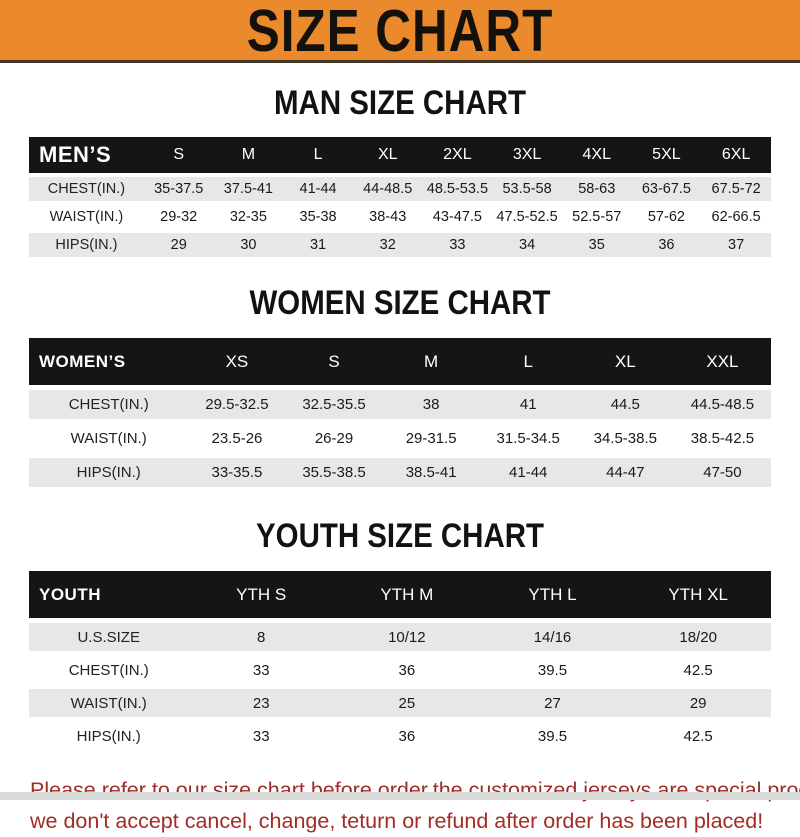  What do you see at coordinates (248, 245) in the screenshot?
I see `measurement-value: 30` at bounding box center [248, 245].